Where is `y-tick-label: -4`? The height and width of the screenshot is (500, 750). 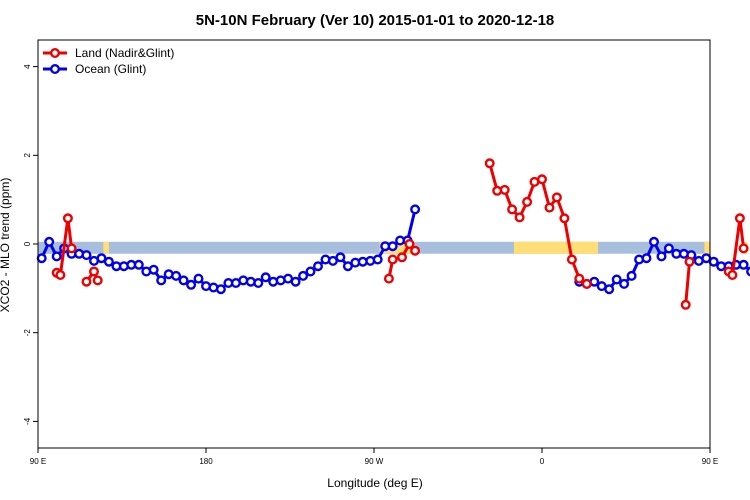 y-tick-label: -4 is located at coordinates (27, 421).